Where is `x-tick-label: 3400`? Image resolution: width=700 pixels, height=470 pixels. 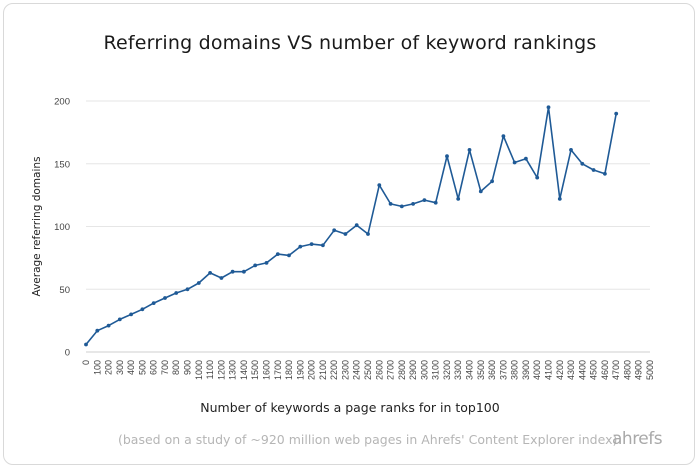
x-tick-label: 3400 is located at coordinates (470, 370).